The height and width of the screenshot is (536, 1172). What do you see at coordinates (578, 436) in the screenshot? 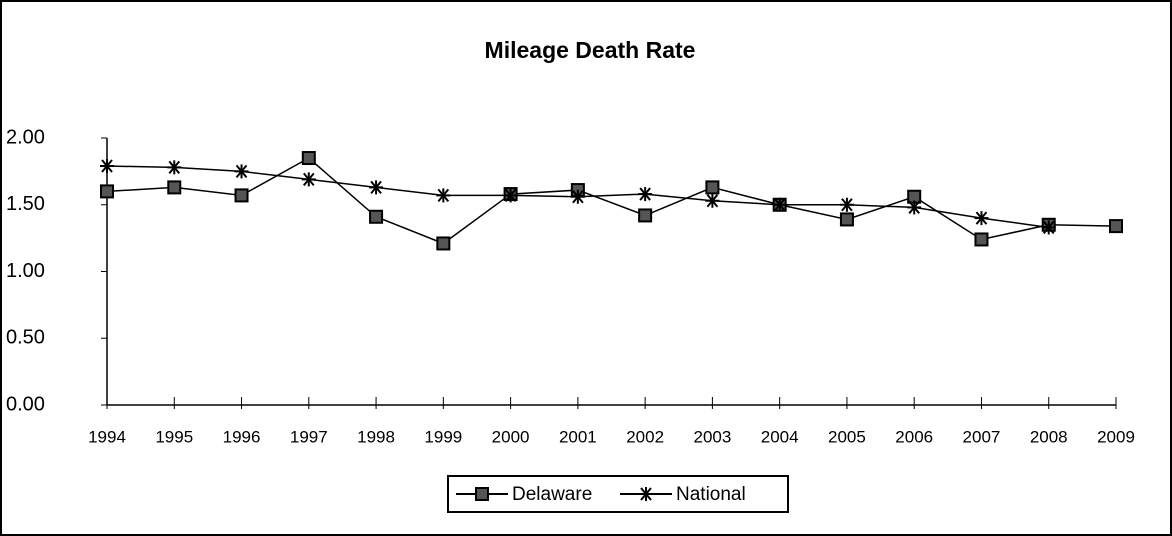
I see `x-tick-label: 2001` at bounding box center [578, 436].